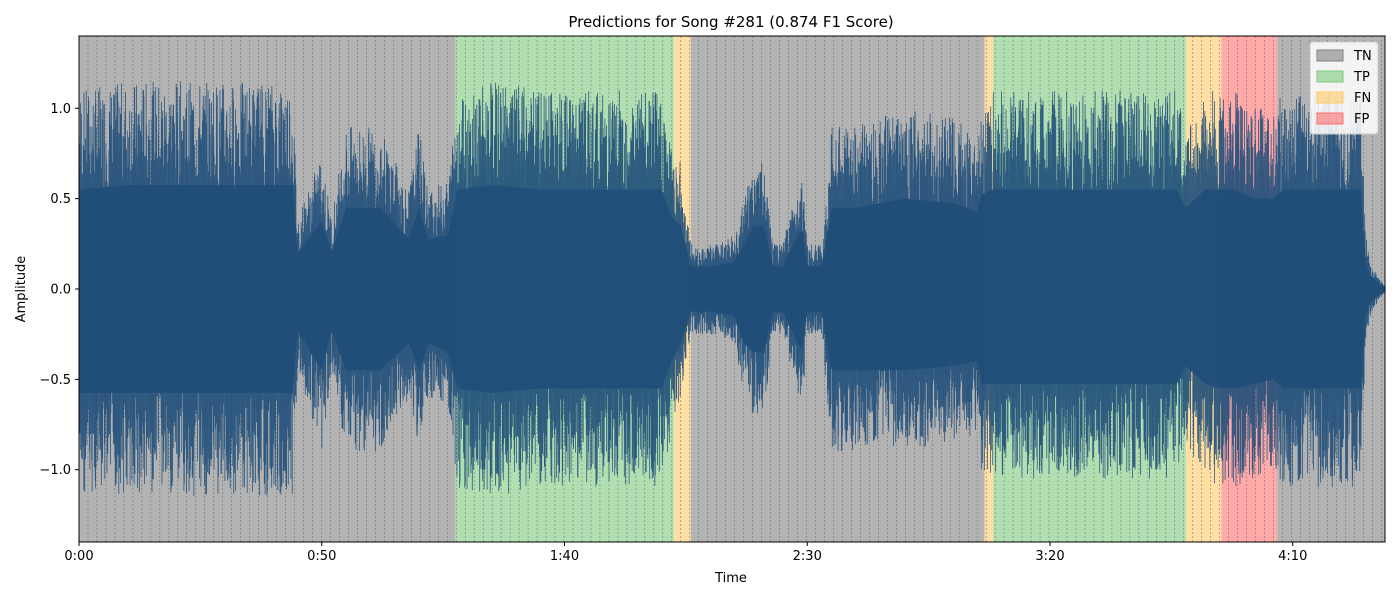 The height and width of the screenshot is (600, 1400). Describe the element at coordinates (55, 380) in the screenshot. I see `y-tick-label: −0.5` at that location.